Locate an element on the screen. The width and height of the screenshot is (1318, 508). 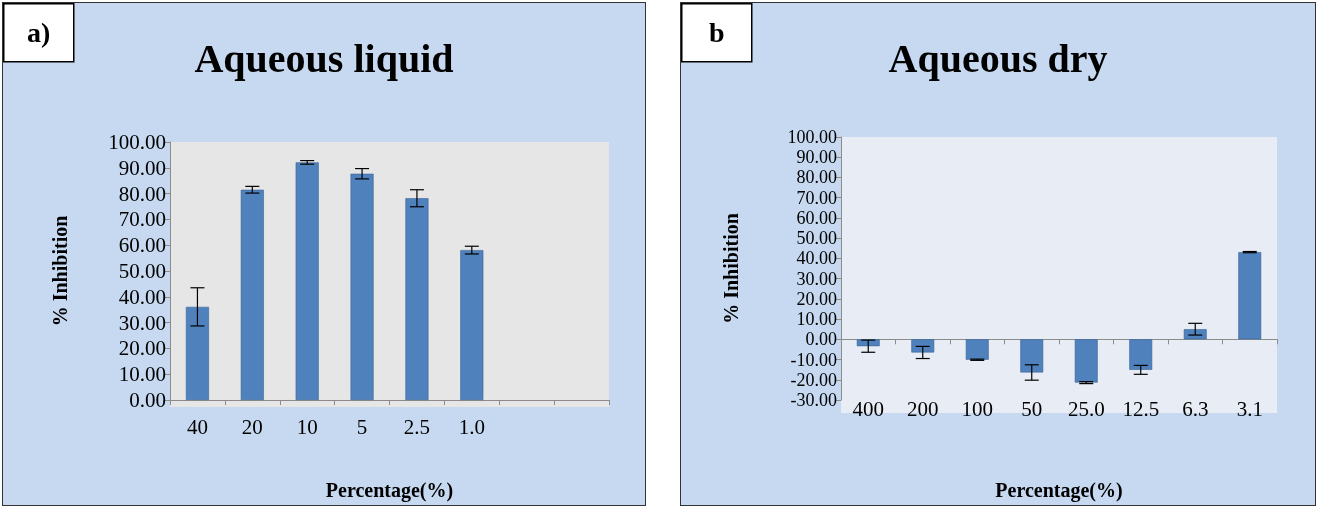
x-tick-label: 100 is located at coordinates (977, 408).